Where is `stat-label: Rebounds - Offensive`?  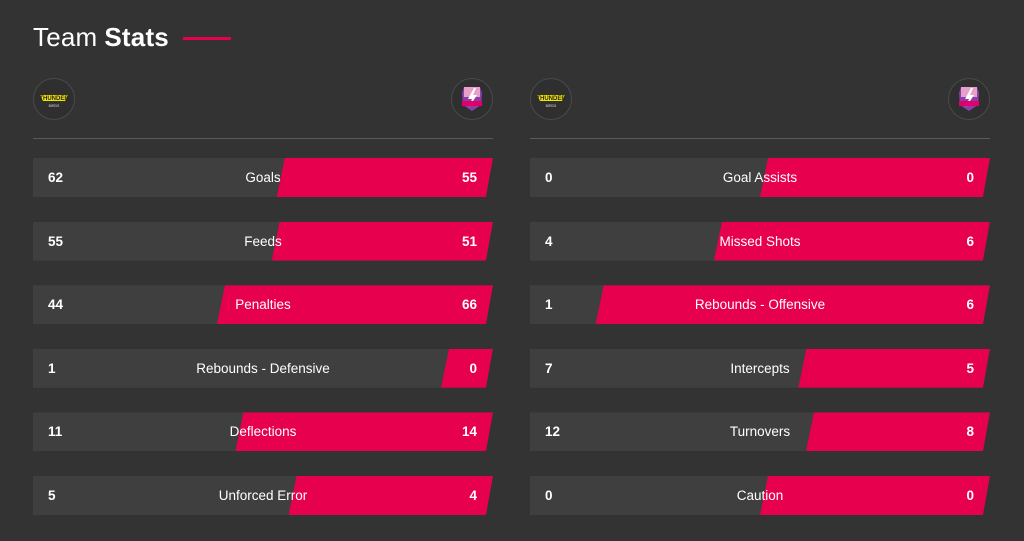
stat-label: Rebounds - Offensive is located at coordinates (760, 305).